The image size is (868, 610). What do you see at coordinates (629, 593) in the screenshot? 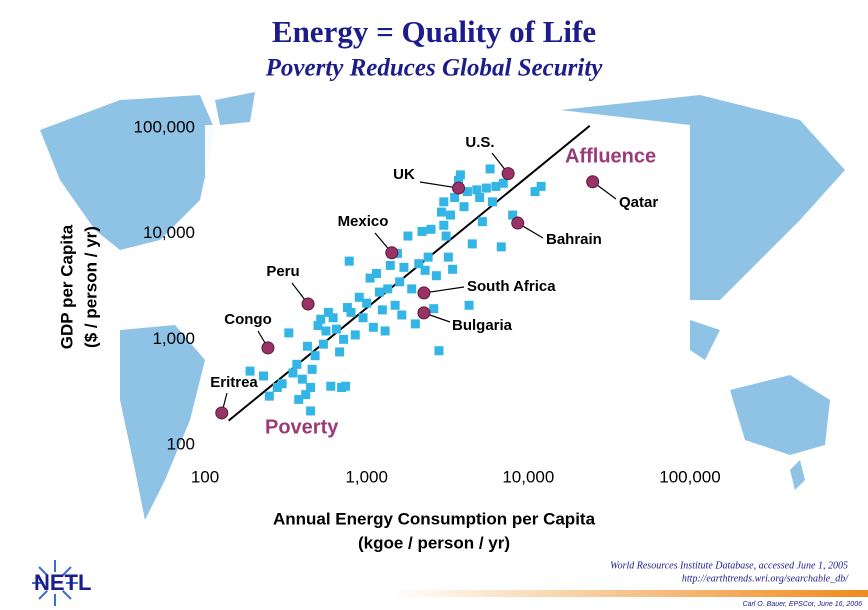
I see `footer-bar` at bounding box center [629, 593].